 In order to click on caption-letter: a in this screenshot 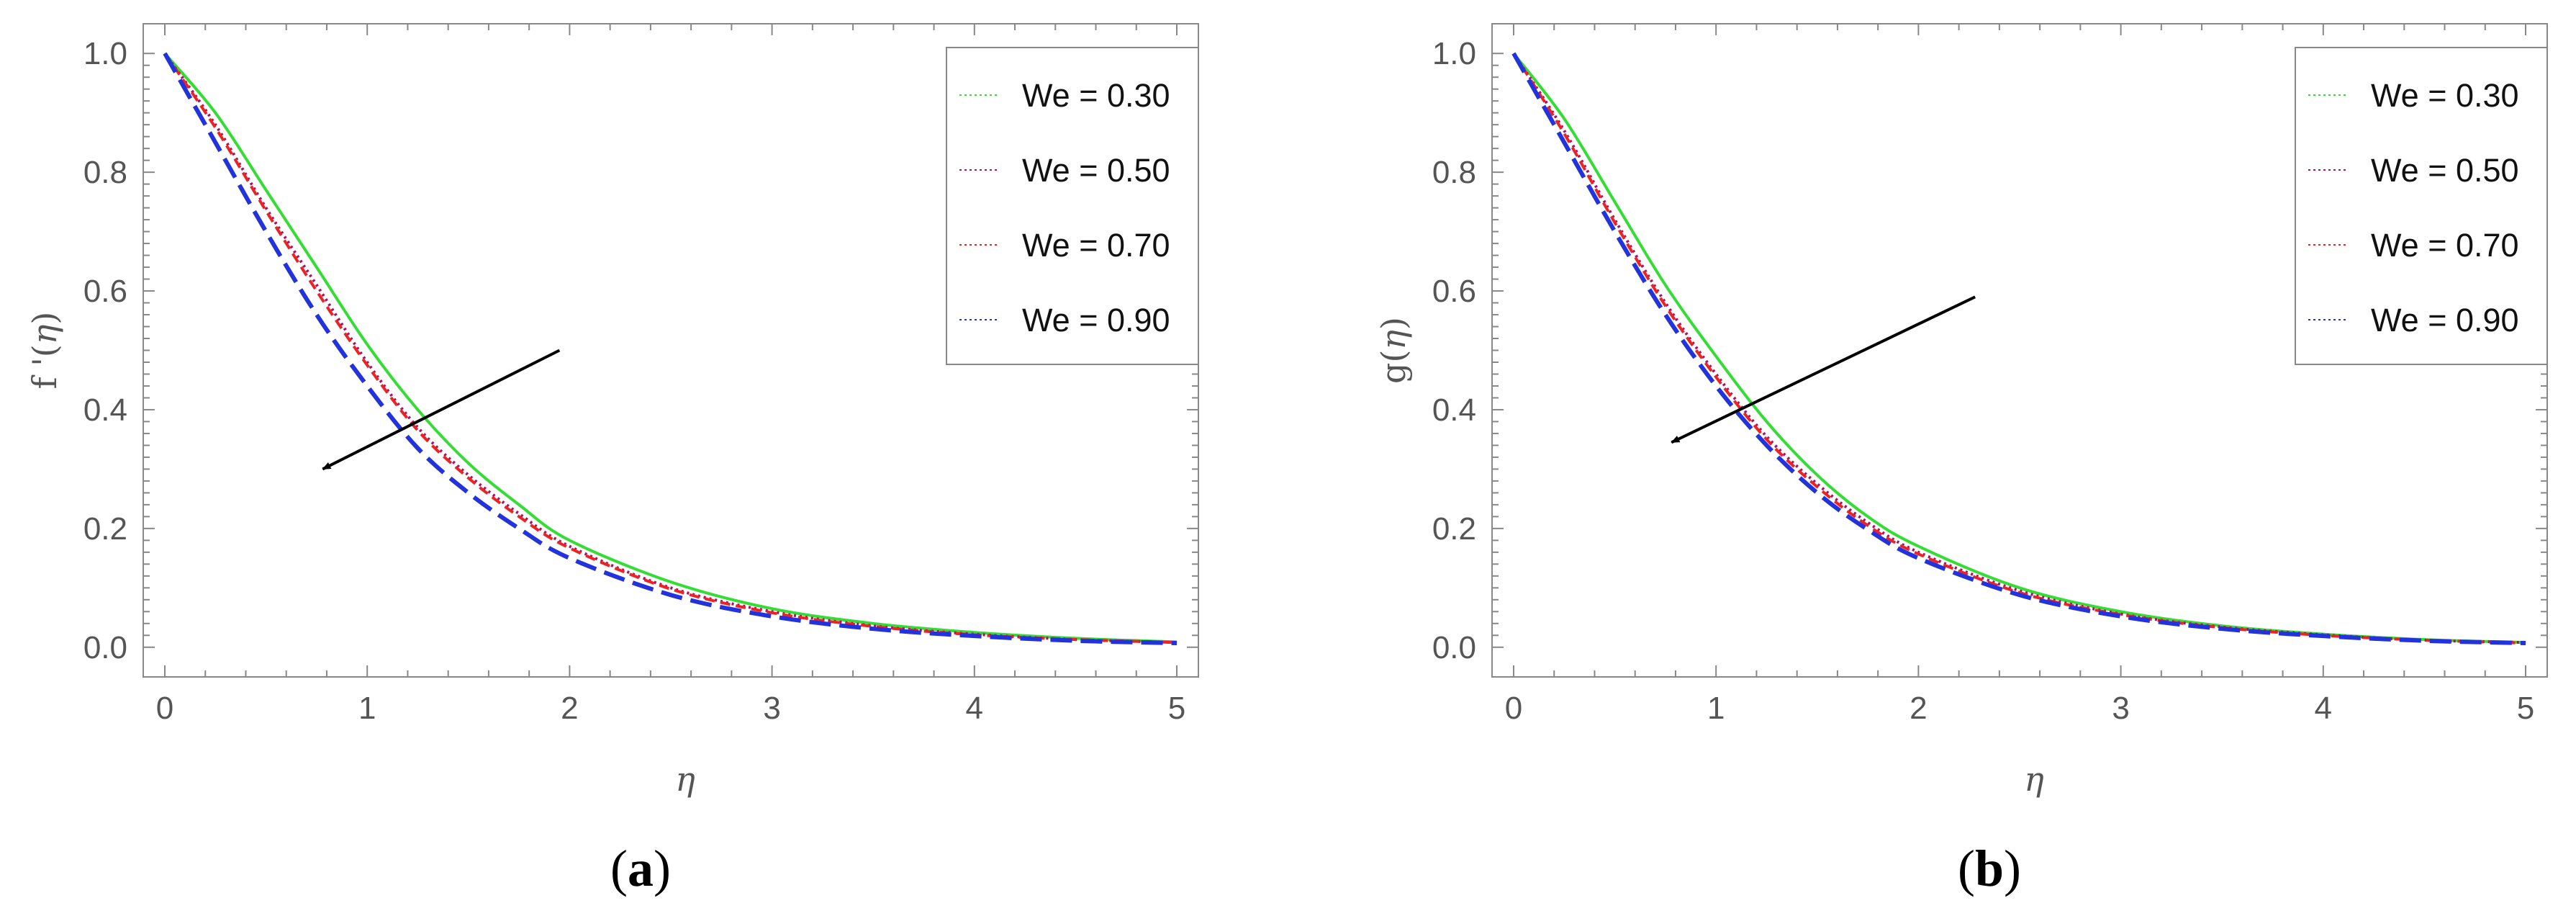, I will do `click(641, 868)`.